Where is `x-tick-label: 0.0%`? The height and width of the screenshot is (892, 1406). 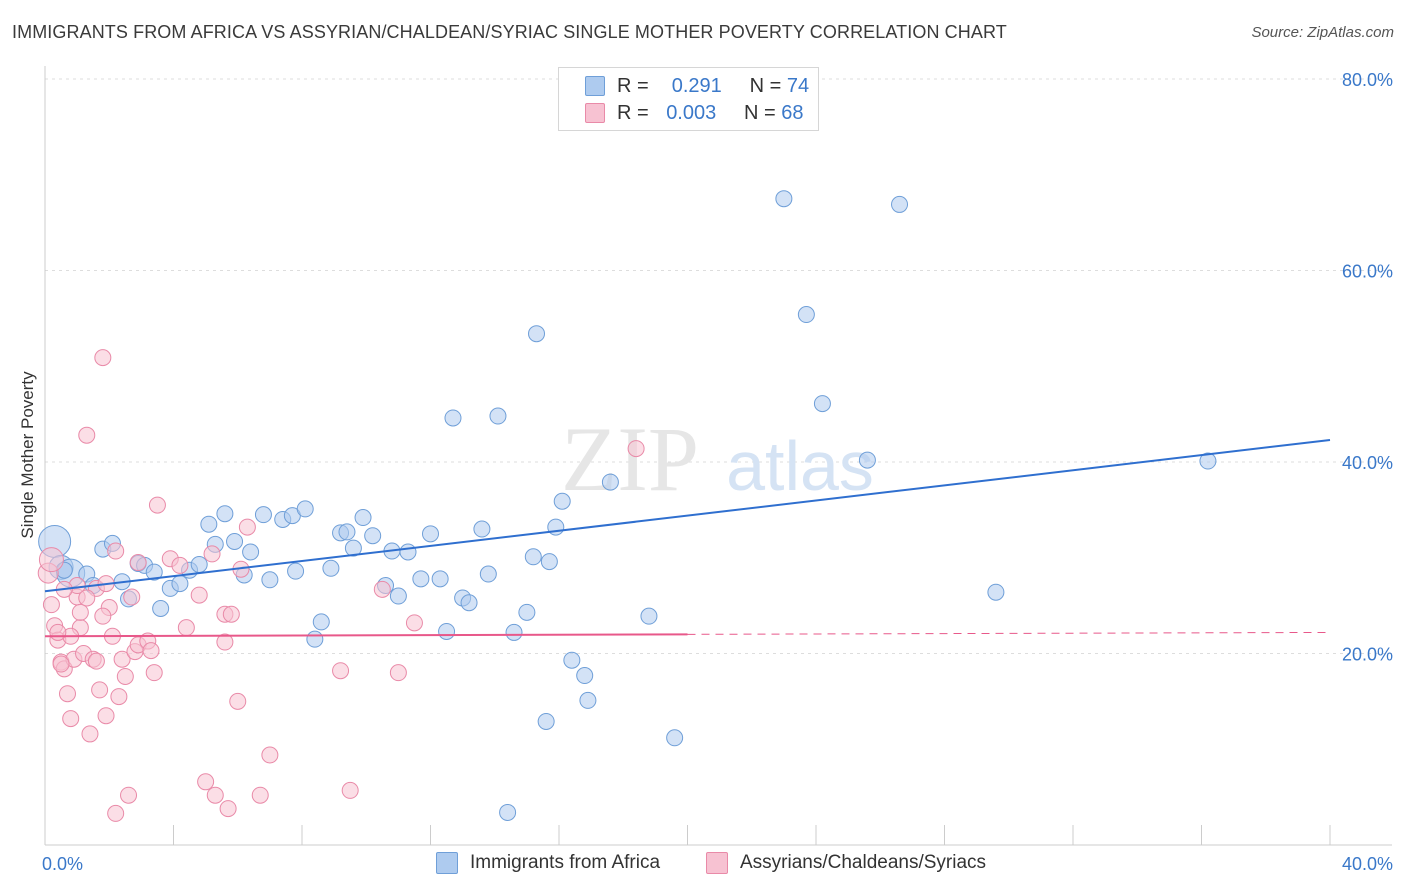 x-tick-label: 0.0% is located at coordinates (62, 864).